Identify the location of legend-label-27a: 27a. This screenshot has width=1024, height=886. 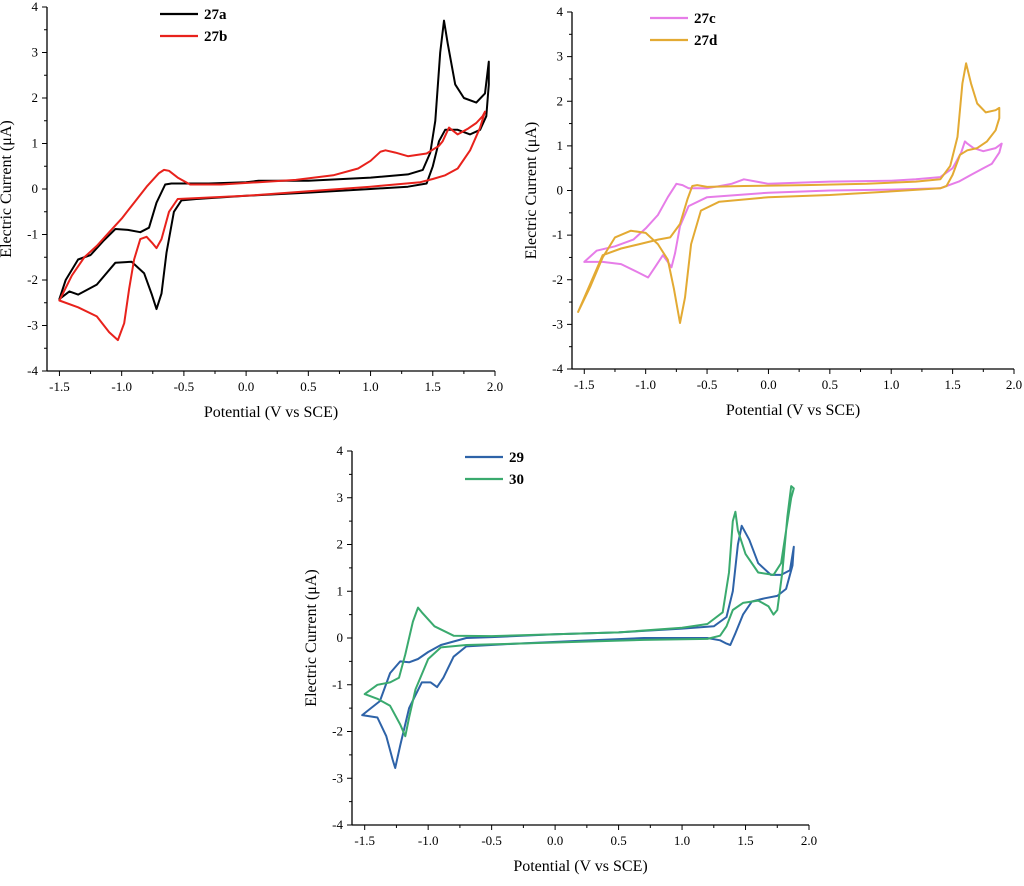
(215, 15).